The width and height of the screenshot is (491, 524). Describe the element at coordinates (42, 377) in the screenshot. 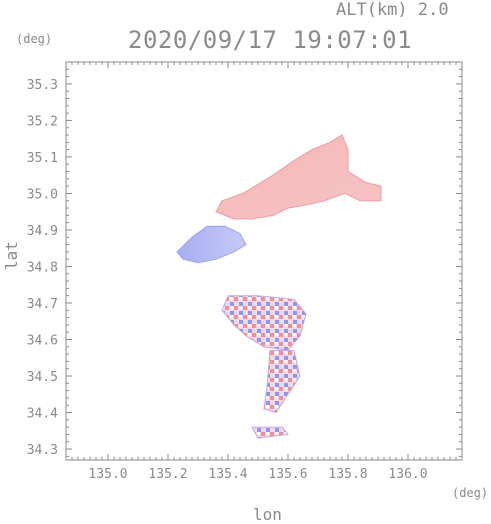

I see `y-tick-label: 34.5` at that location.